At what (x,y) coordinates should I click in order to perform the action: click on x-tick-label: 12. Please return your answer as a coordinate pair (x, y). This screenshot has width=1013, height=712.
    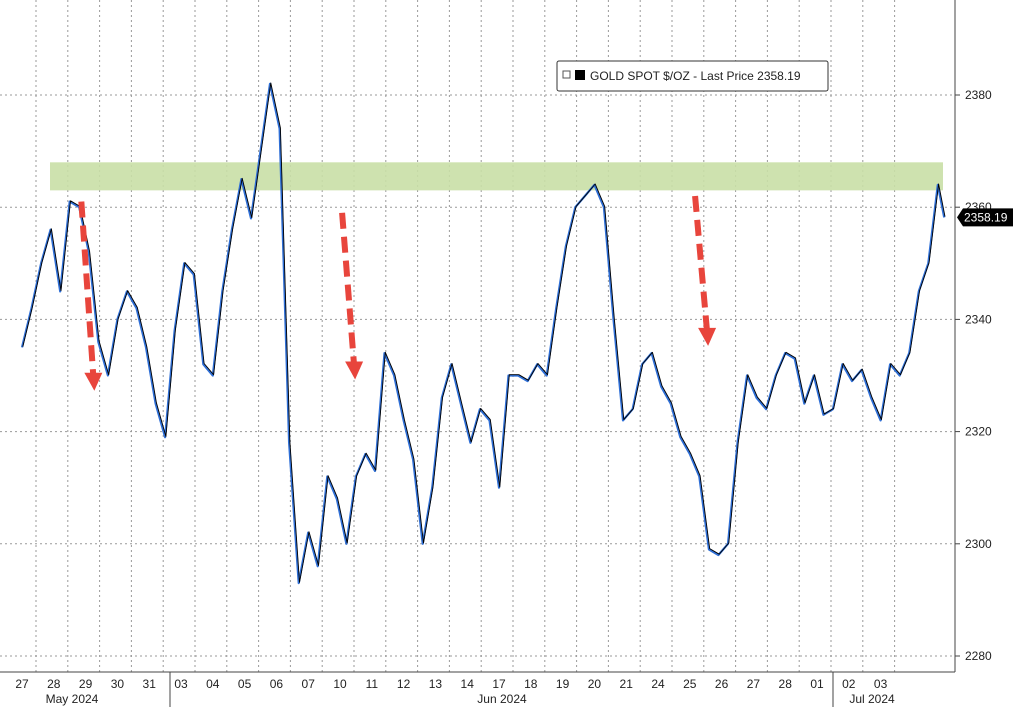
    Looking at the image, I should click on (404, 684).